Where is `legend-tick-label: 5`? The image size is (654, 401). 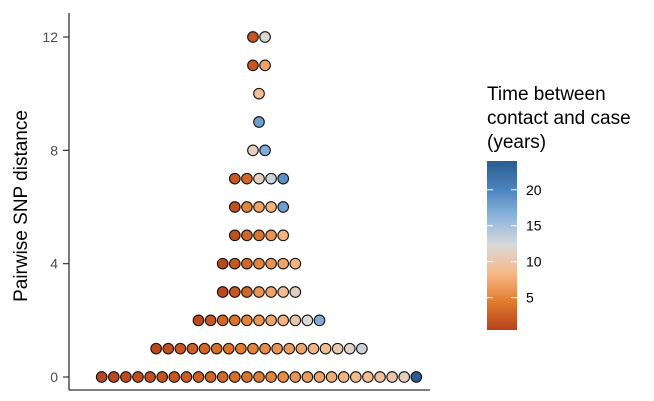
legend-tick-label: 5 is located at coordinates (530, 298).